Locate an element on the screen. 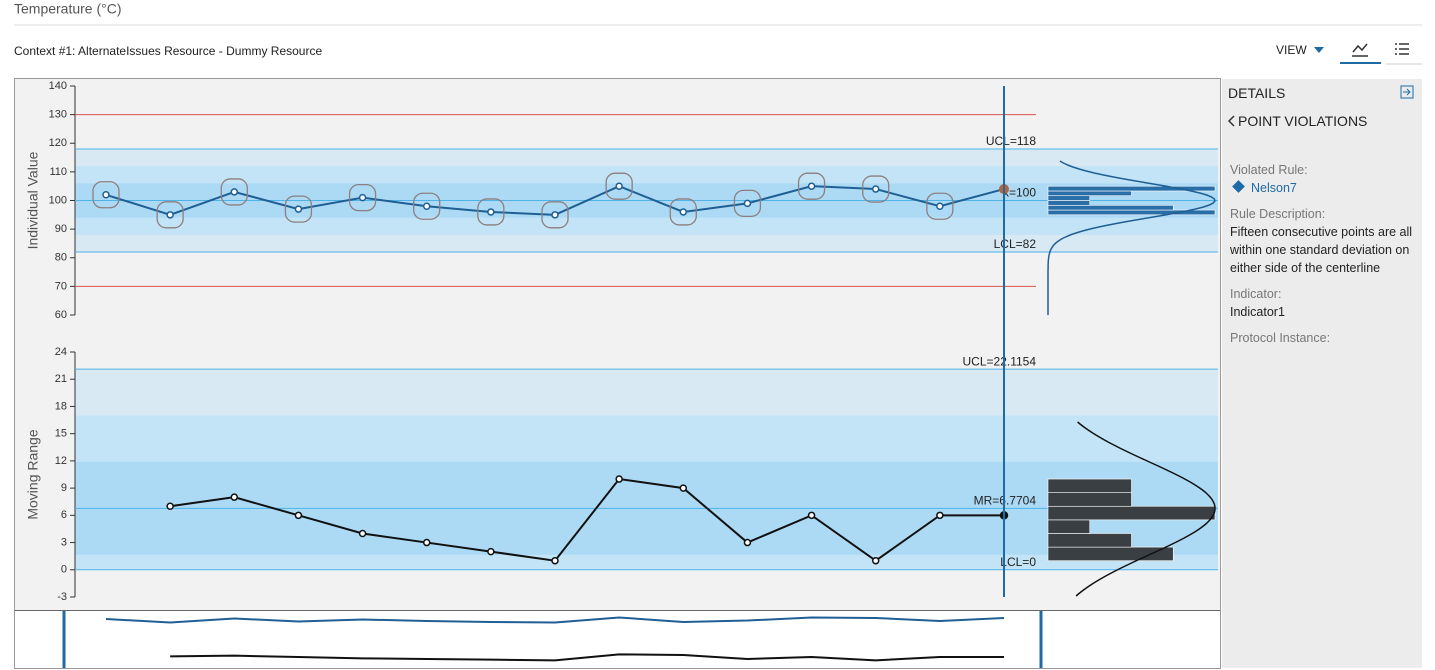 The height and width of the screenshot is (670, 1435). control-limit-label: LCL=0 is located at coordinates (1018, 562).